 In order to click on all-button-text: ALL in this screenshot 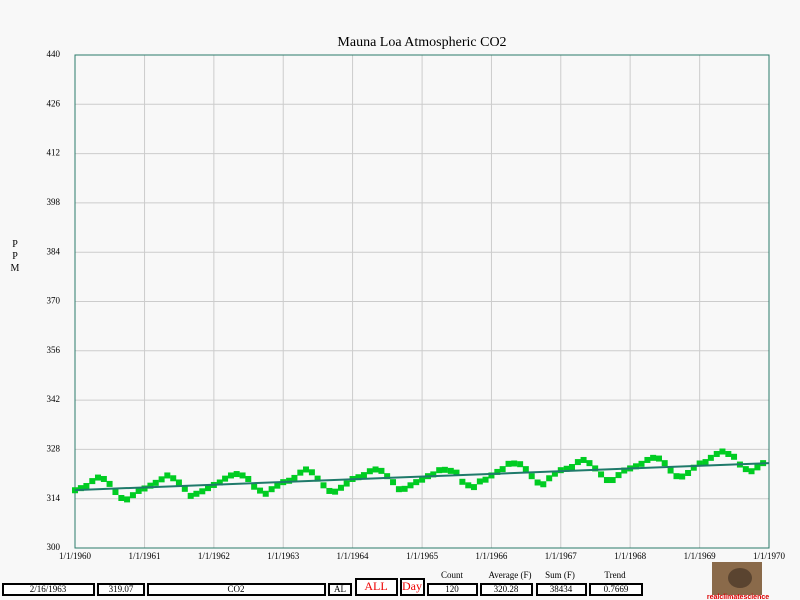, I will do `click(375, 586)`.